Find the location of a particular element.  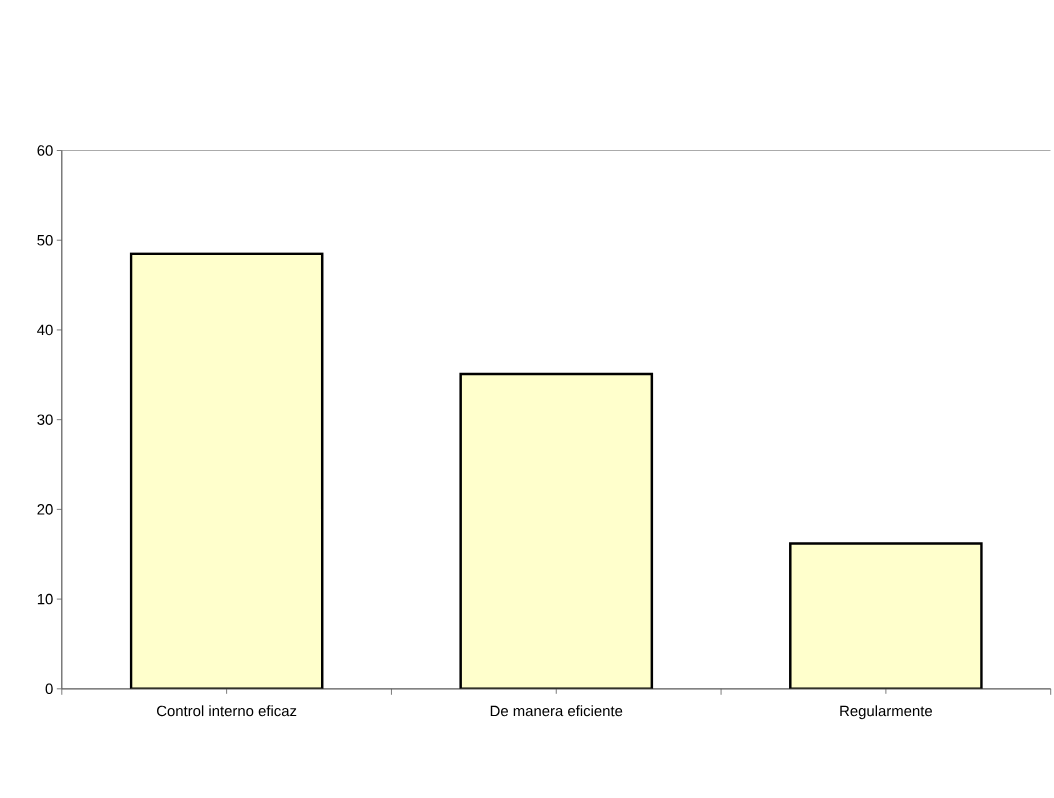

x-tick-label: De manera eficiente is located at coordinates (556, 710).